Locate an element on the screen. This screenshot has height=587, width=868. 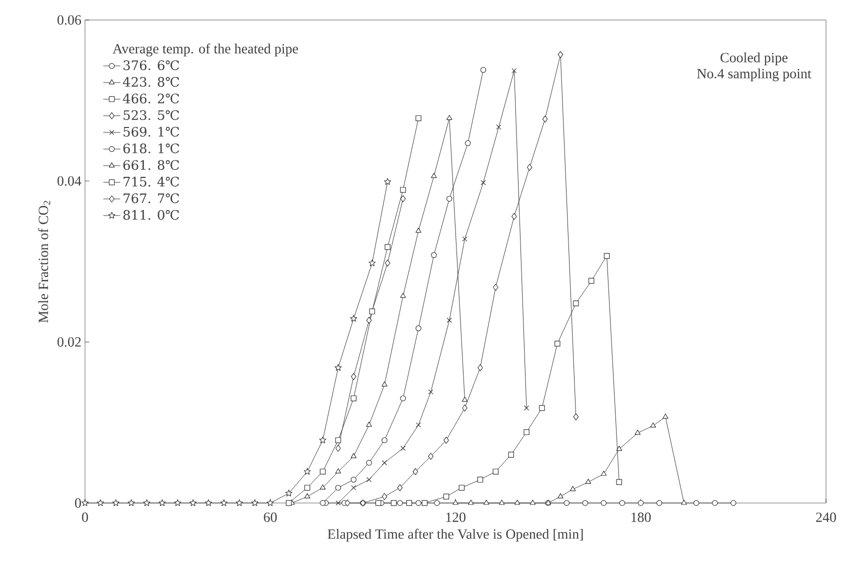
y-tick-label: 0.06 is located at coordinates (70, 20).